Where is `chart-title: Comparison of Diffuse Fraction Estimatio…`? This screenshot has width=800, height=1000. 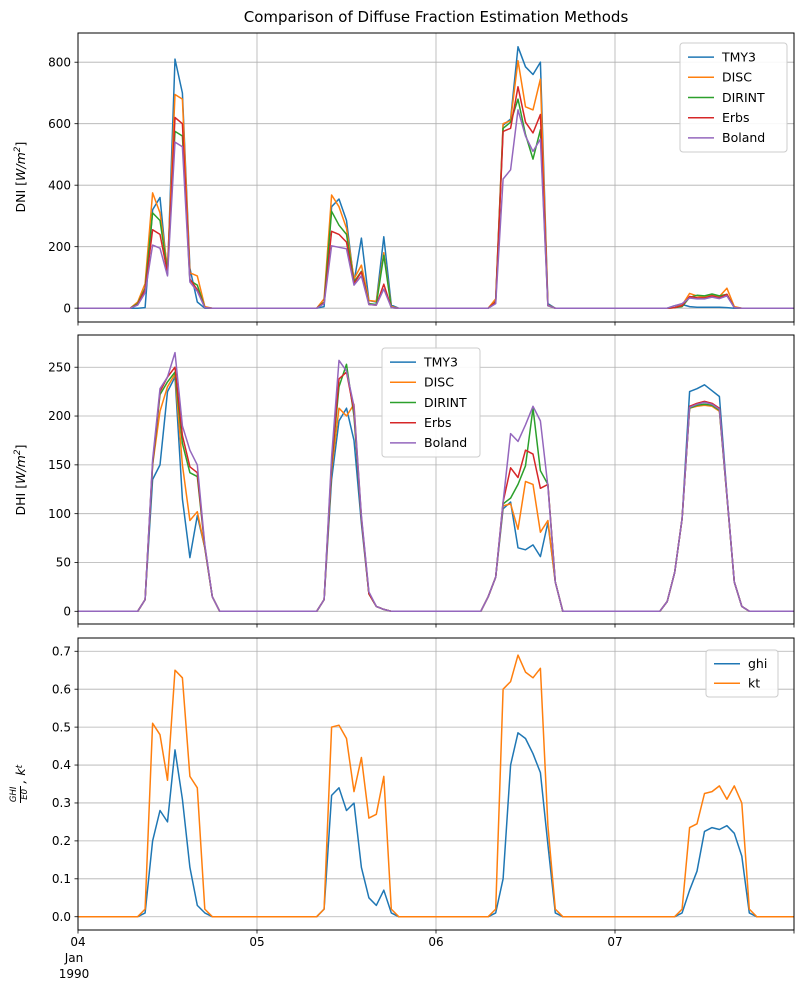 chart-title: Comparison of Diffuse Fraction Estimatio… is located at coordinates (436, 17).